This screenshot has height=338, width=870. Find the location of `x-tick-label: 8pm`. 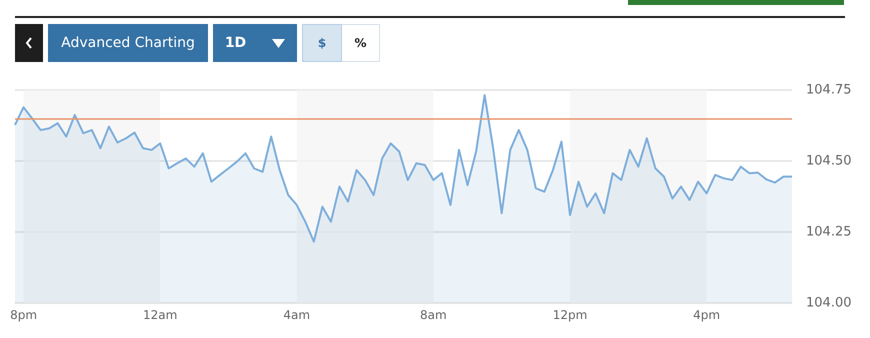

x-tick-label: 8pm is located at coordinates (24, 315).